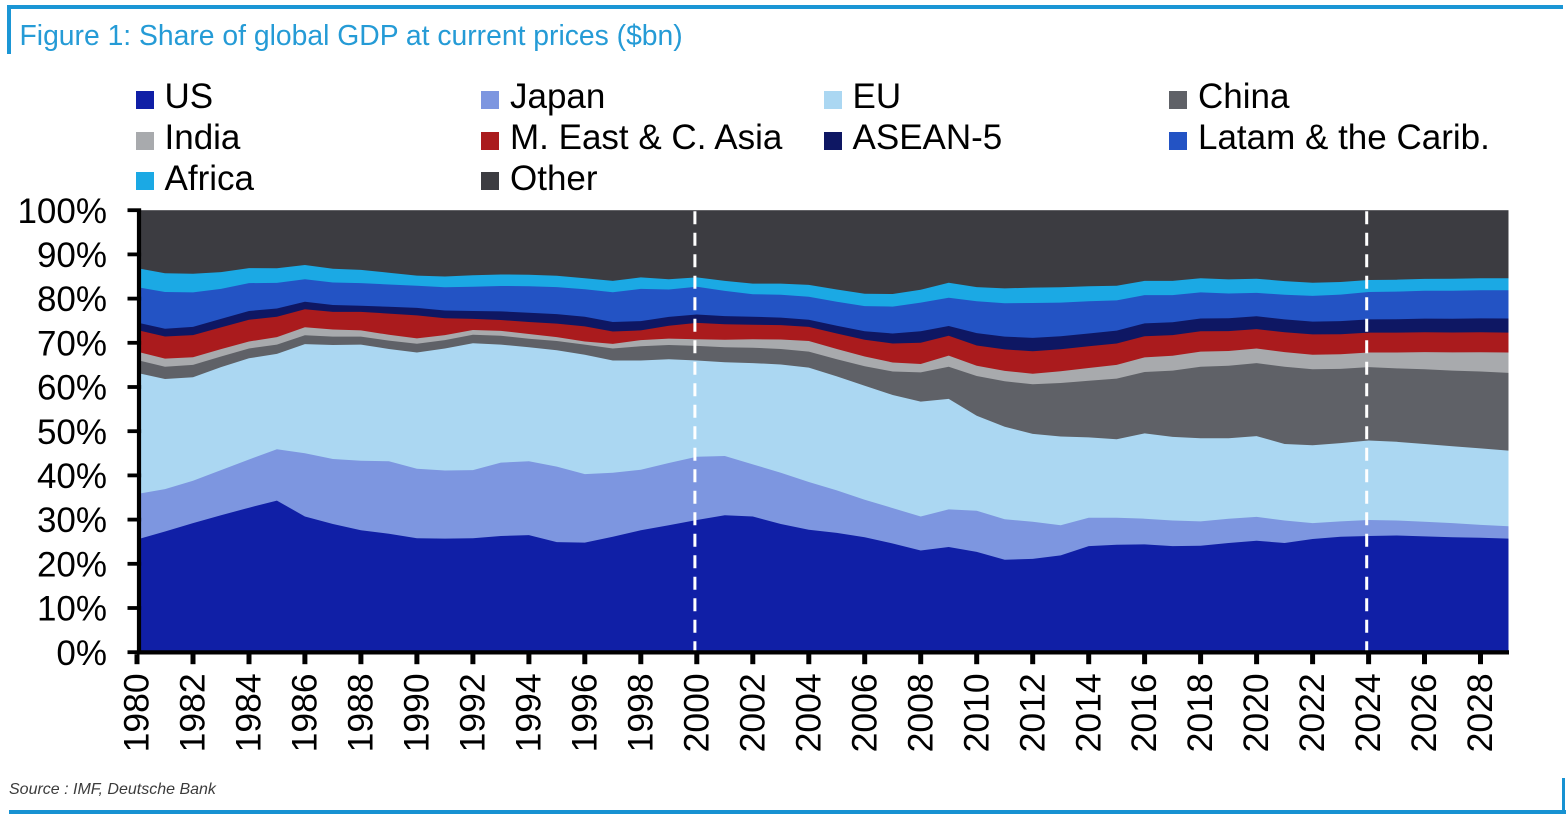  I want to click on svg-text: 20%, so click(72, 564).